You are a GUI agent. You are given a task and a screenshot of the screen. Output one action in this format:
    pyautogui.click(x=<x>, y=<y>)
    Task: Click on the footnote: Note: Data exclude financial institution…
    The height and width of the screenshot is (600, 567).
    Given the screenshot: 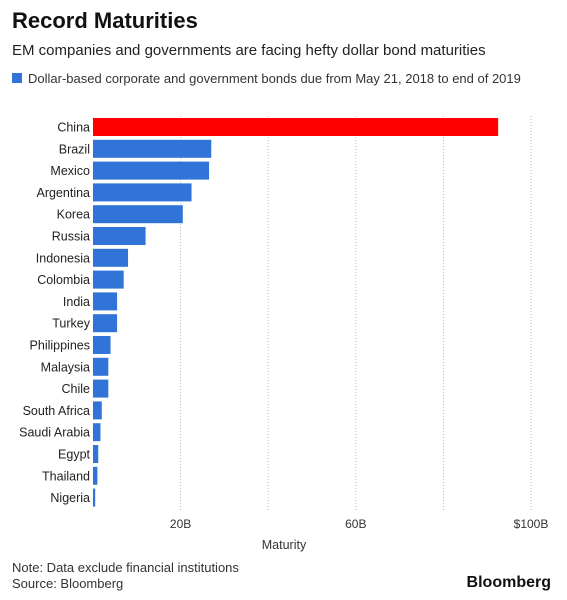 What is the action you would take?
    pyautogui.click(x=125, y=567)
    